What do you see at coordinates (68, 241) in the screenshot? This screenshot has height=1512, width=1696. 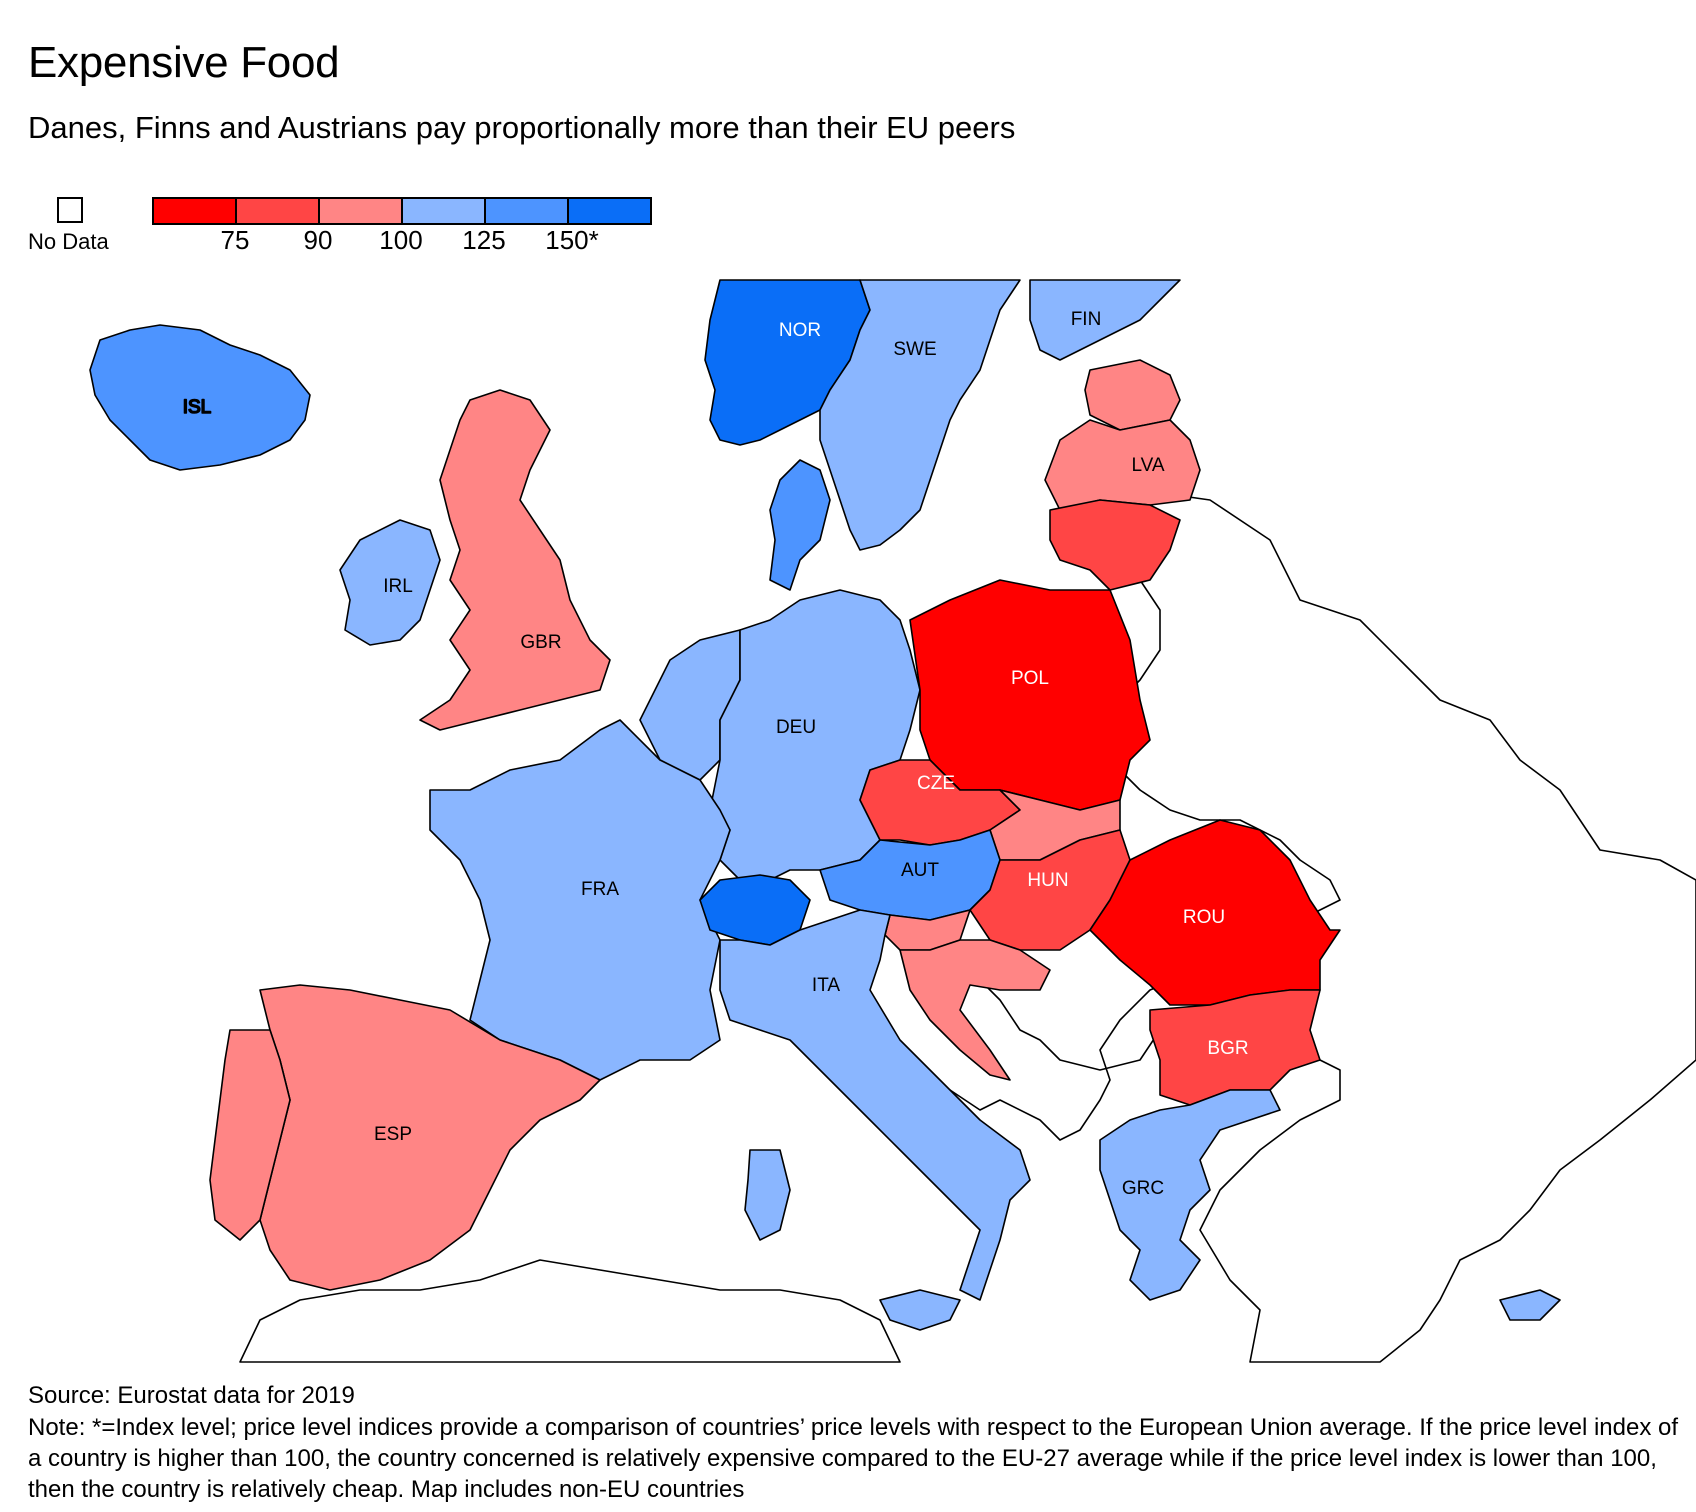 I see `no-data-label: No Data` at bounding box center [68, 241].